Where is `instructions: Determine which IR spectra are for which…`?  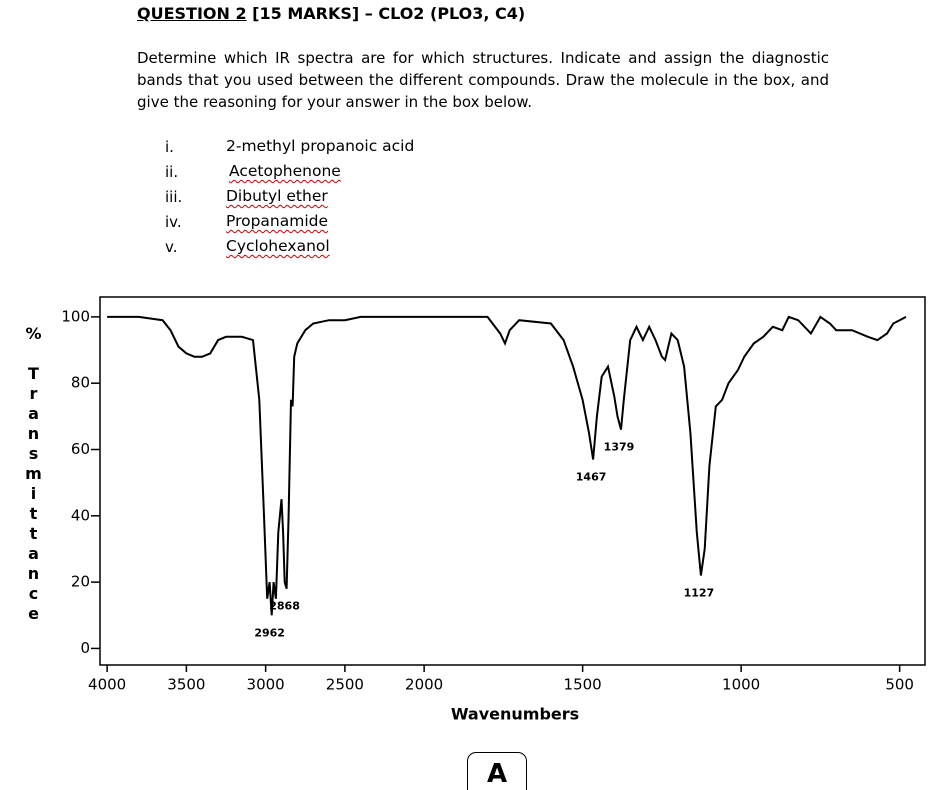 instructions: Determine which IR spectra are for which… is located at coordinates (483, 80).